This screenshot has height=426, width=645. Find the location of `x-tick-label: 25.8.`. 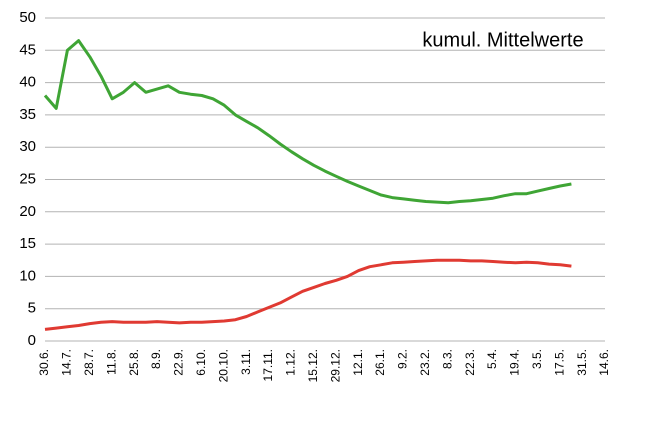

x-tick-label: 25.8. is located at coordinates (134, 362).